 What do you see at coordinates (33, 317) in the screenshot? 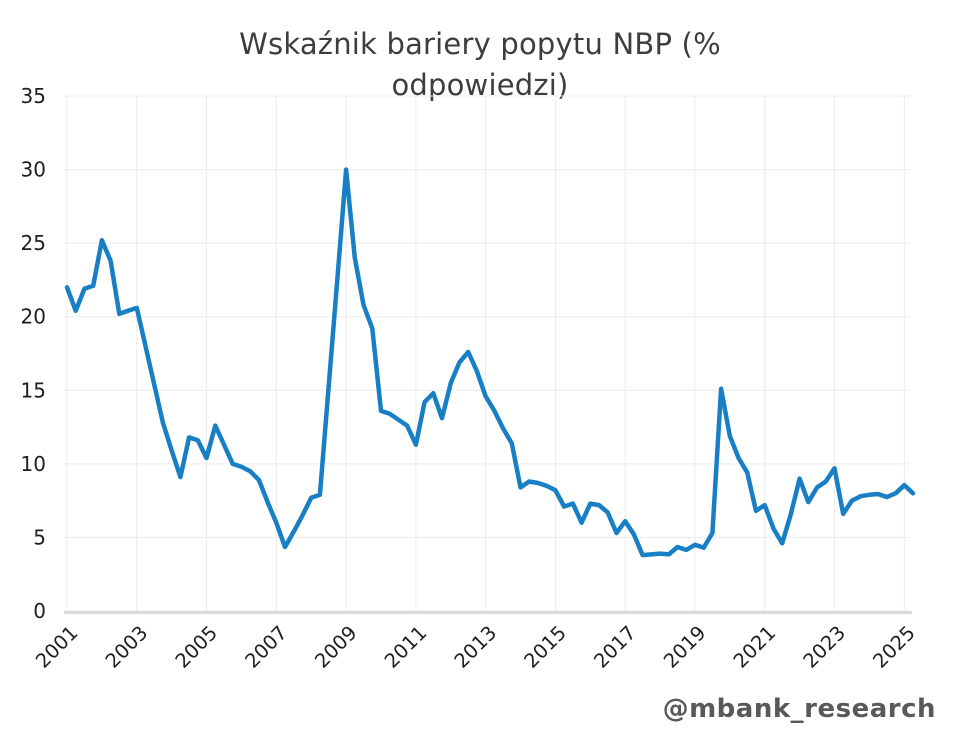
I see `y-tick-label: 20` at bounding box center [33, 317].